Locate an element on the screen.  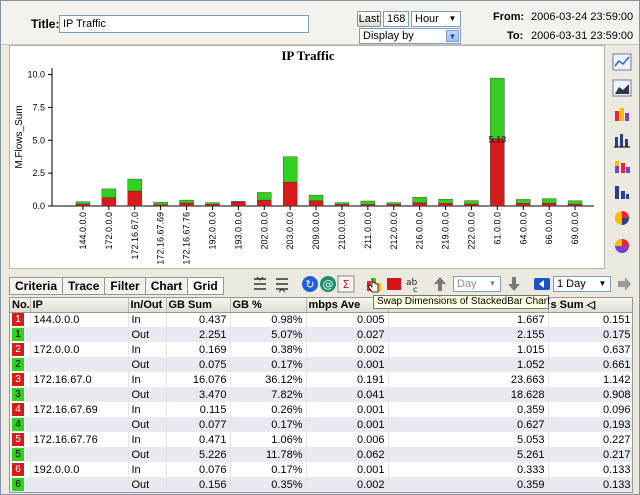
collapse-columns-icon is located at coordinates (282, 284).